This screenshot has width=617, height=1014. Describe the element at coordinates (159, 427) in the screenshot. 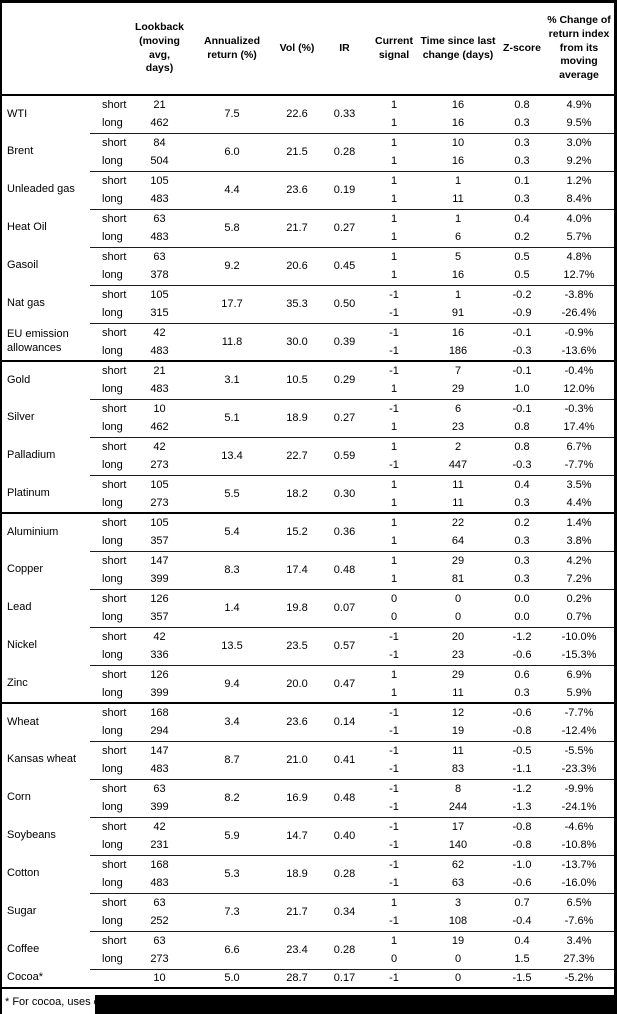

I see `lookback-cell: 462` at that location.